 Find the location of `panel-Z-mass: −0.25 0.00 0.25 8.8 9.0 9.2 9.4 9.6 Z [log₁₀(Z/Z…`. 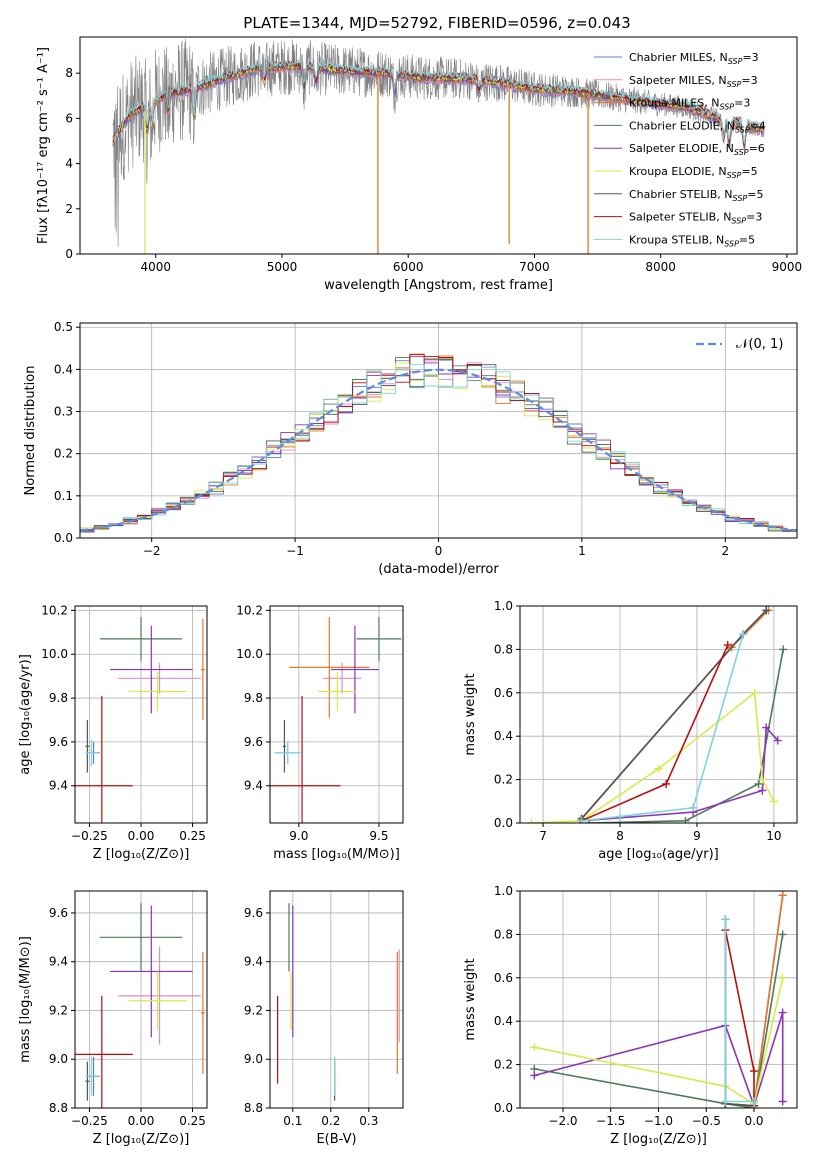

panel-Z-mass: −0.25 0.00 0.25 8.8 9.0 9.2 9.4 9.6 Z [log₁₀(Z/Z… is located at coordinates (113, 1018).